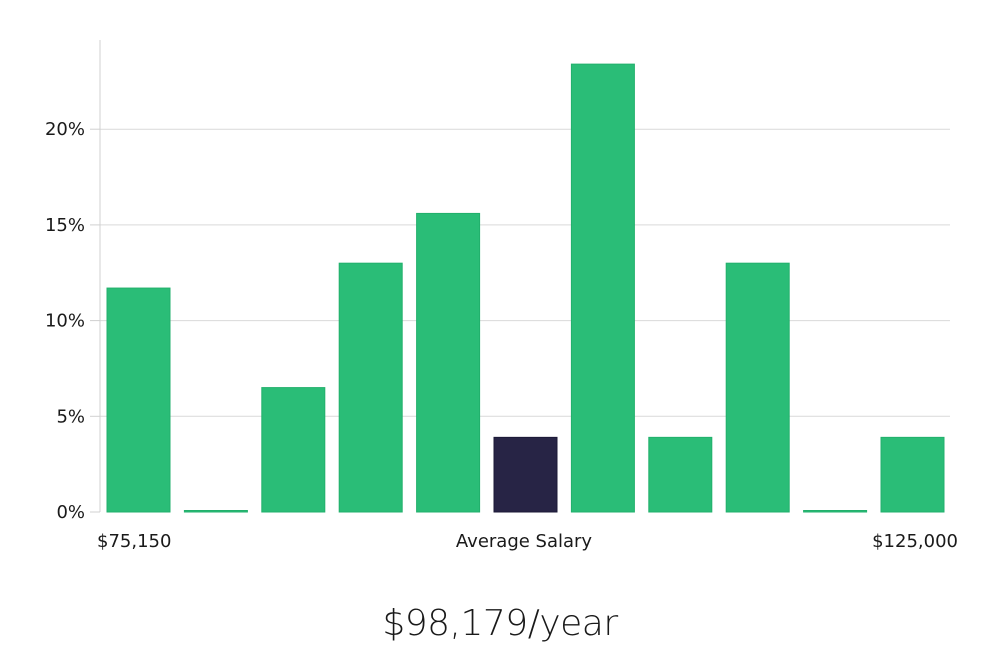  What do you see at coordinates (65, 321) in the screenshot?
I see `y-tick-label: 10%` at bounding box center [65, 321].